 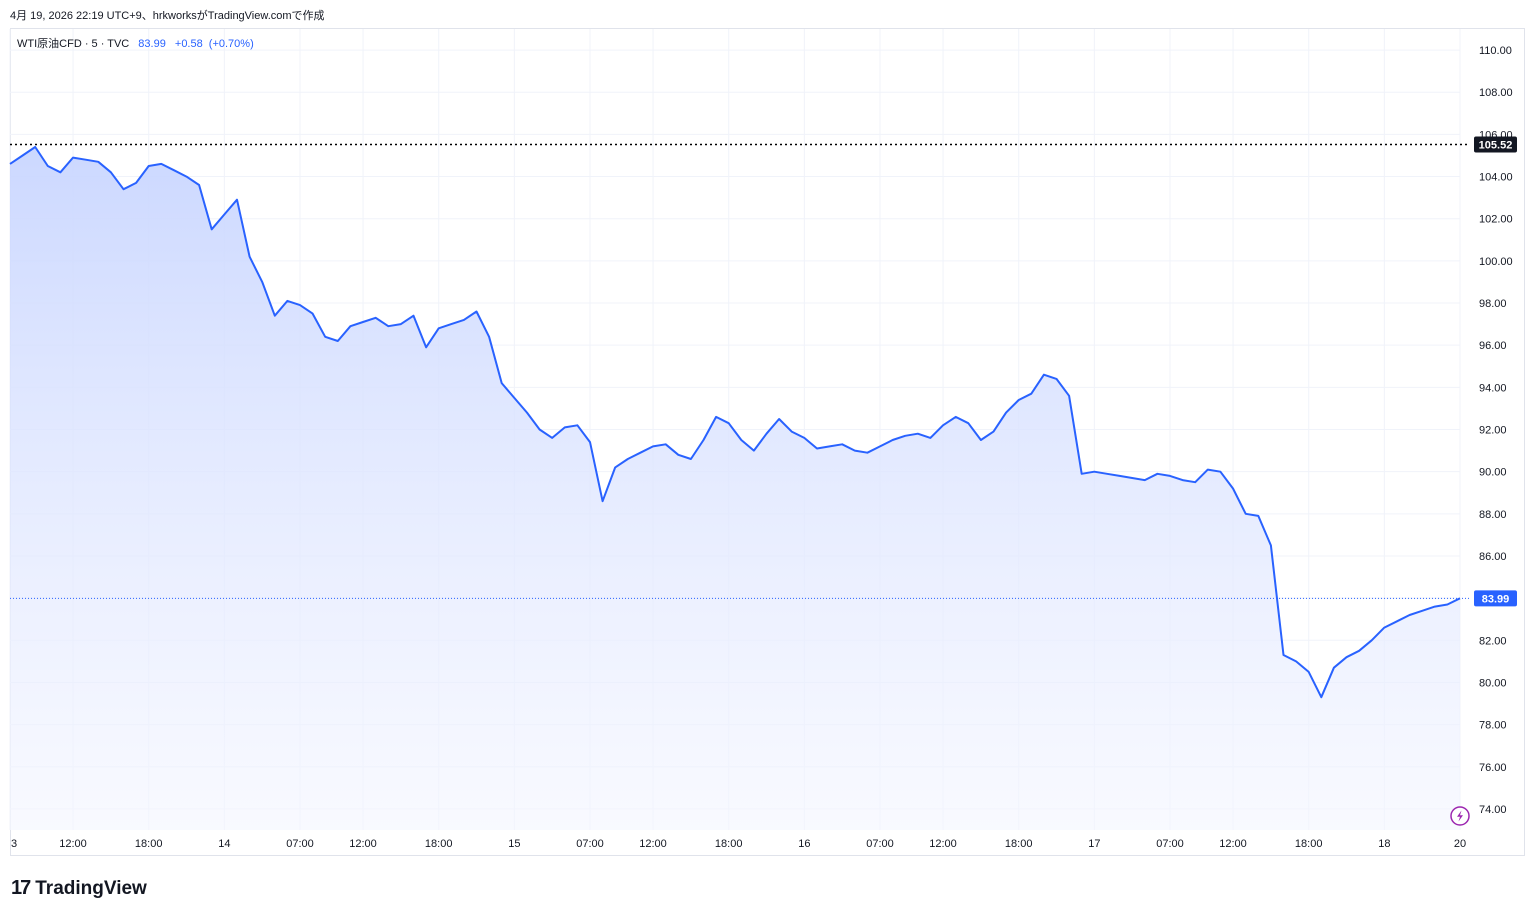 What do you see at coordinates (1496, 220) in the screenshot?
I see `y-tick-label: 102.00` at bounding box center [1496, 220].